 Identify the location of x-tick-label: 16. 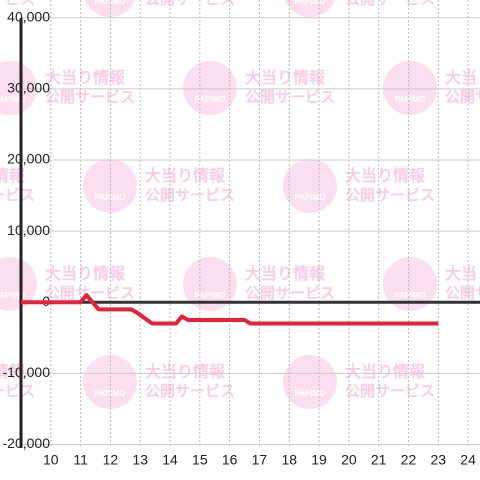
(230, 460).